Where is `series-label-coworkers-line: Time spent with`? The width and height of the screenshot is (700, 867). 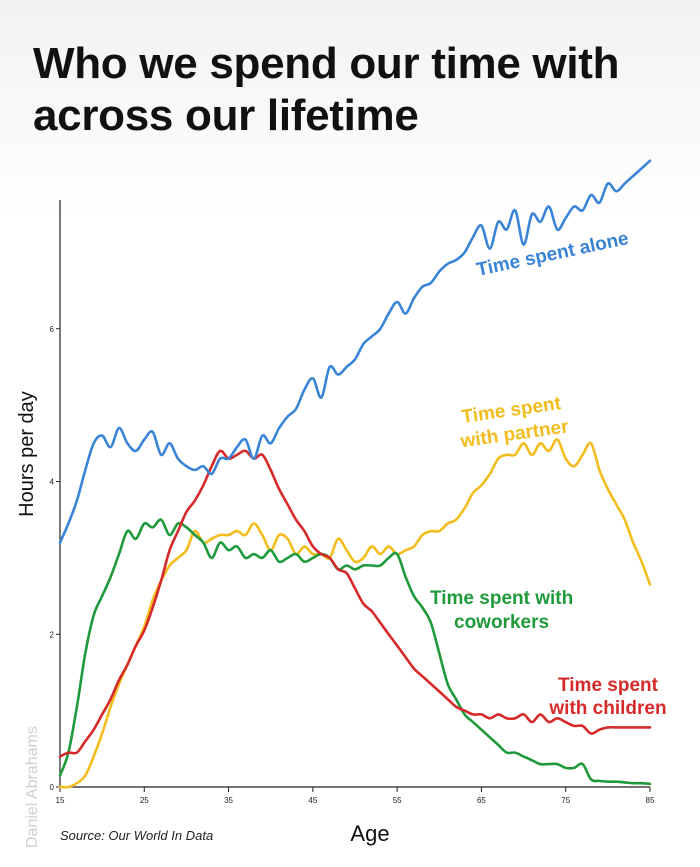
series-label-coworkers-line: Time spent with is located at coordinates (501, 598).